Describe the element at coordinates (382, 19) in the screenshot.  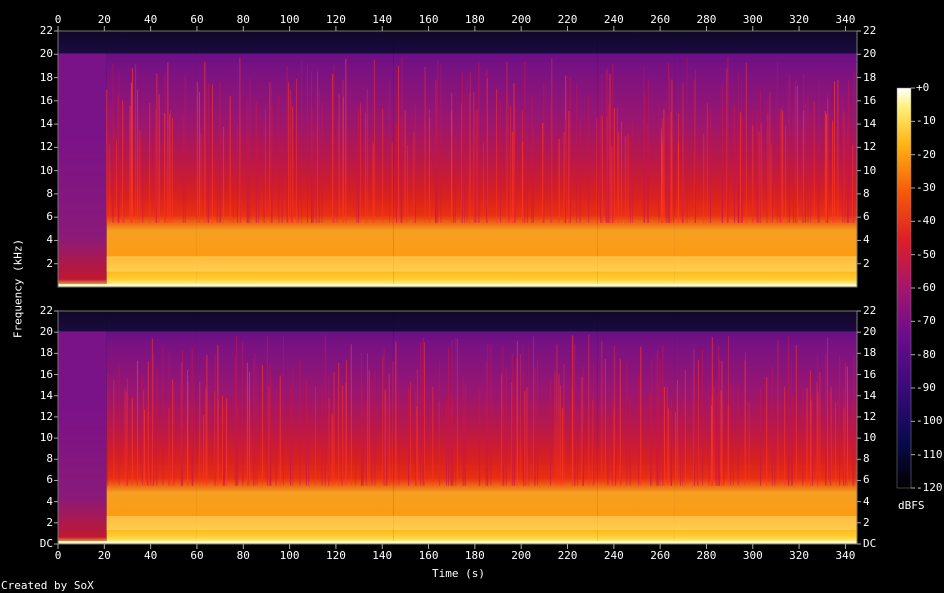
I see `x-tick-label-top: 140` at that location.